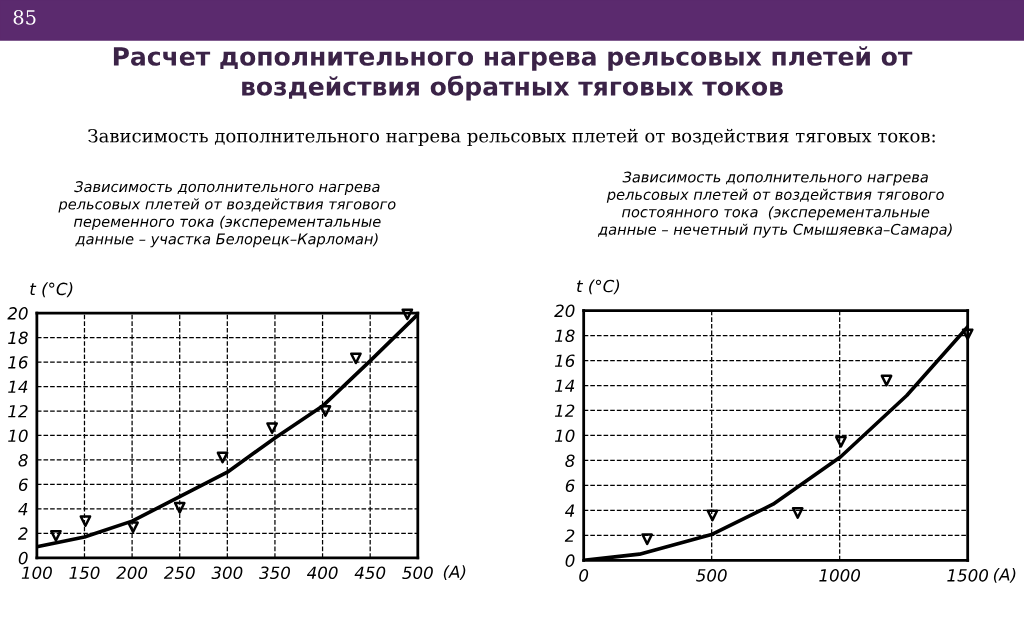 The height and width of the screenshot is (639, 1024). I want to click on x-tick-label: 150, so click(84, 573).